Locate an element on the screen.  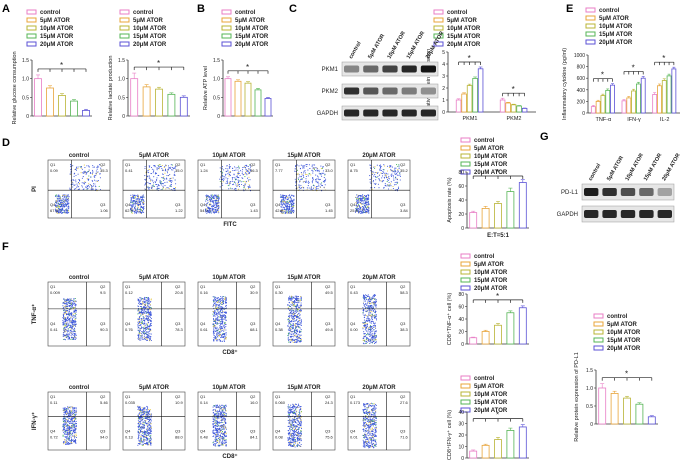
blot-band is located at coordinates (352, 113).